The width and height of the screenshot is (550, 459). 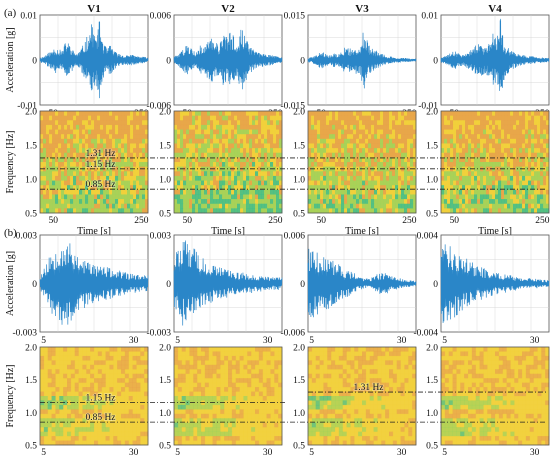 What do you see at coordinates (292, 334) in the screenshot?
I see `y-tick-label: -0.006` at bounding box center [292, 334].